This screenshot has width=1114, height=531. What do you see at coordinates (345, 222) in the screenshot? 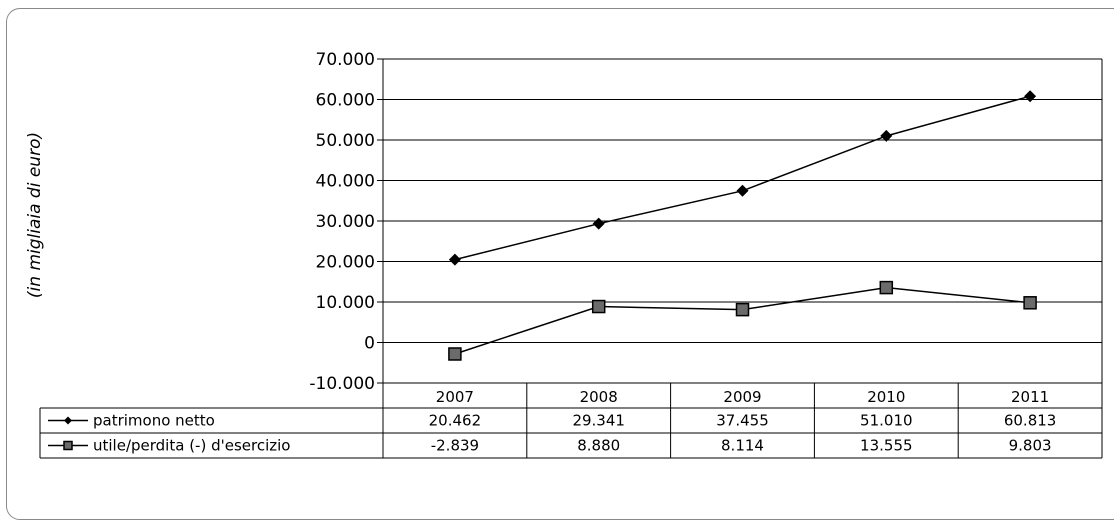
I see `y-tick-label: 30.000` at bounding box center [345, 222].